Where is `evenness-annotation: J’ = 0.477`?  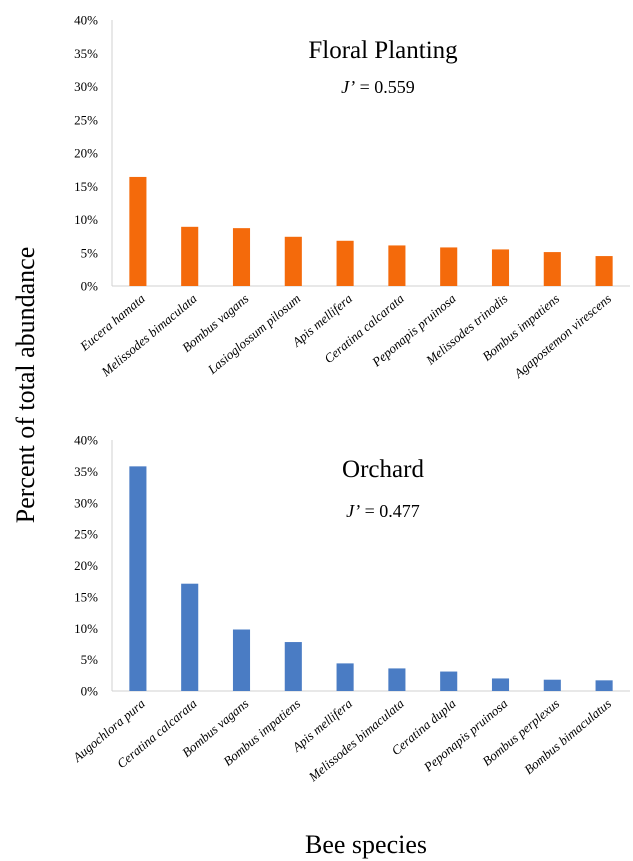 evenness-annotation: J’ = 0.477 is located at coordinates (383, 511).